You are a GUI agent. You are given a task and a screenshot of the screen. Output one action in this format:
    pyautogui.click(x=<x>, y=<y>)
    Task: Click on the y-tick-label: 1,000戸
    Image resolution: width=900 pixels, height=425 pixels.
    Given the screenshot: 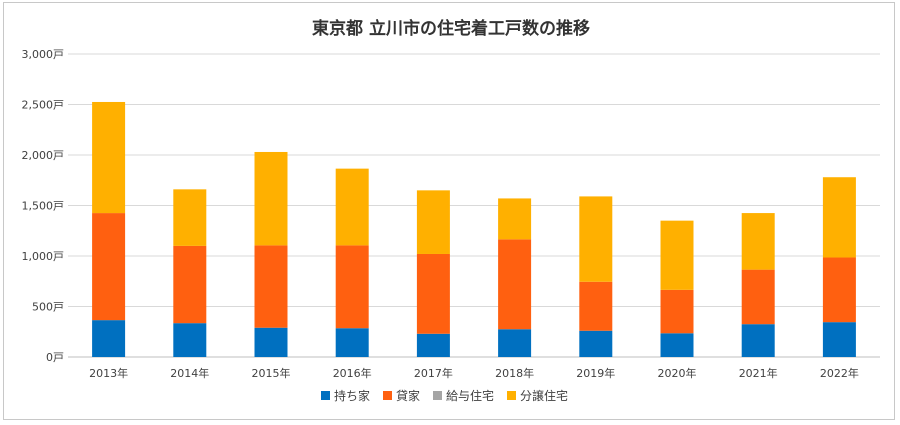 What is the action you would take?
    pyautogui.click(x=43, y=256)
    